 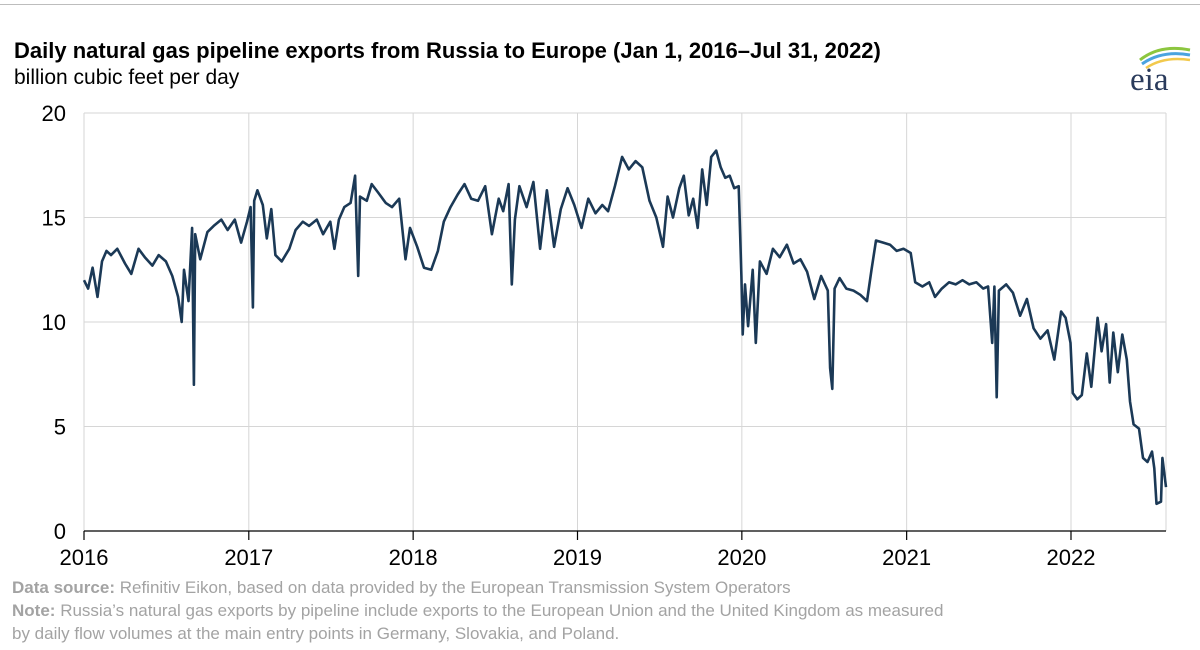 What do you see at coordinates (127, 77) in the screenshot?
I see `chart-subtitle: billion cubic feet per day` at bounding box center [127, 77].